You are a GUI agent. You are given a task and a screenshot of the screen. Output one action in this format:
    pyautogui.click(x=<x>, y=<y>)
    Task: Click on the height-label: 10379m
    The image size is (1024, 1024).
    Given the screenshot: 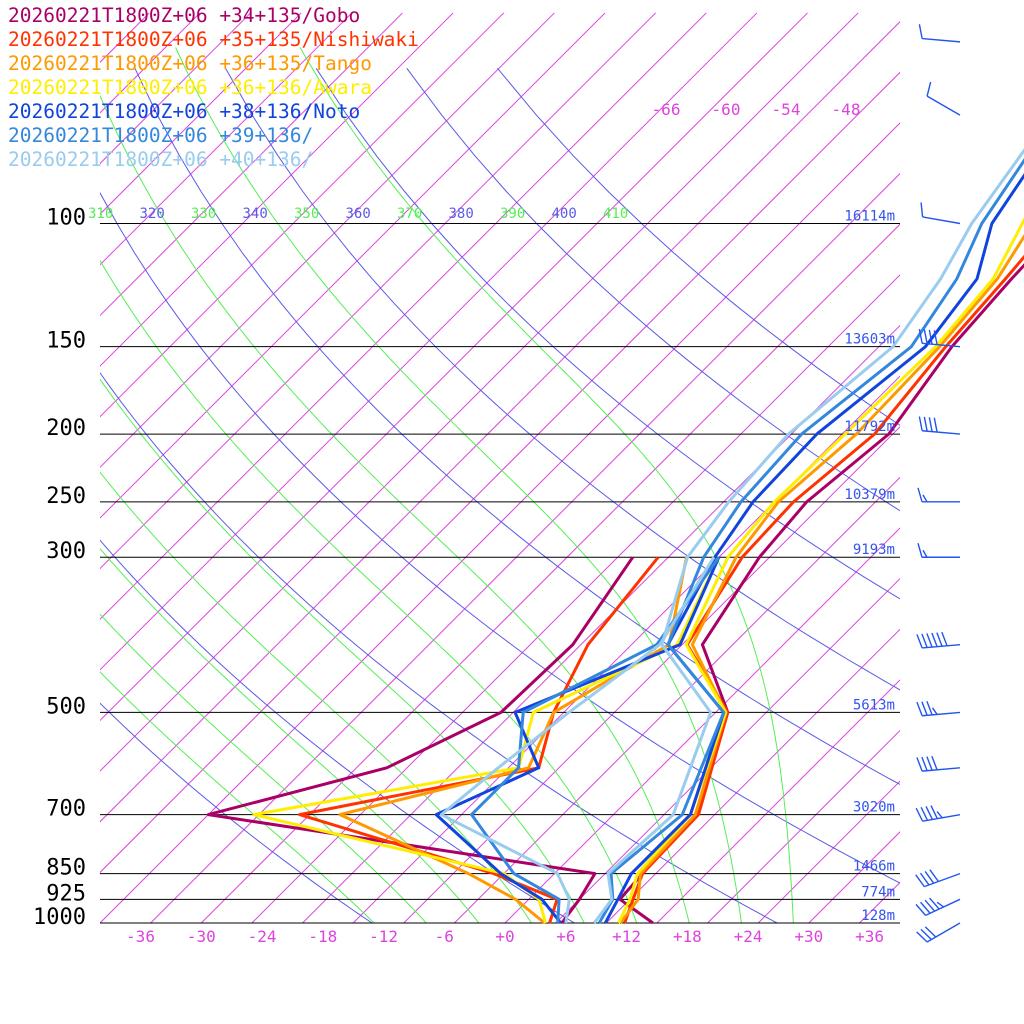 What is the action you would take?
    pyautogui.click(x=869, y=495)
    